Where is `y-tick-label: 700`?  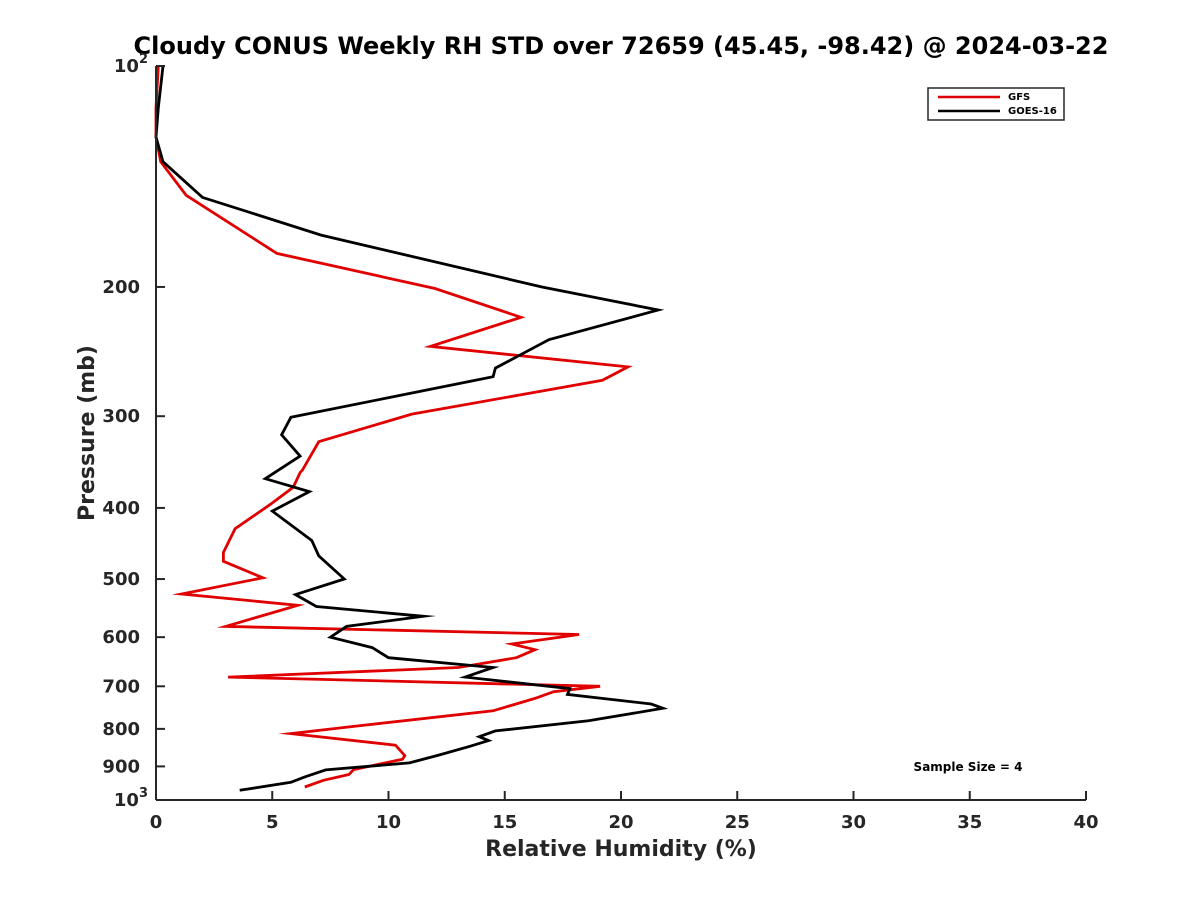
y-tick-label: 700 is located at coordinates (121, 686).